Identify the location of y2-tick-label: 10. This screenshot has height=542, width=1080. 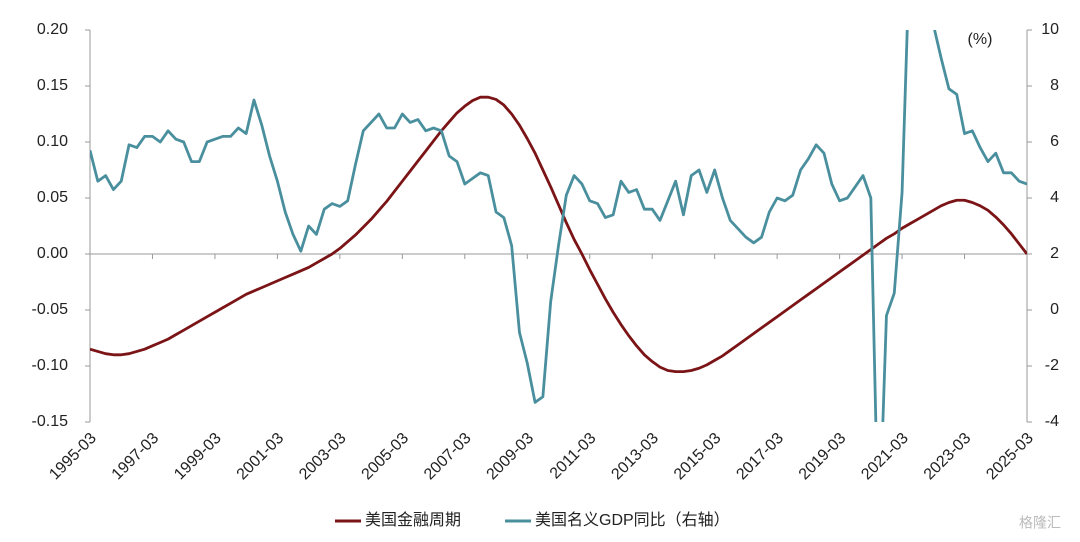
(1050, 29).